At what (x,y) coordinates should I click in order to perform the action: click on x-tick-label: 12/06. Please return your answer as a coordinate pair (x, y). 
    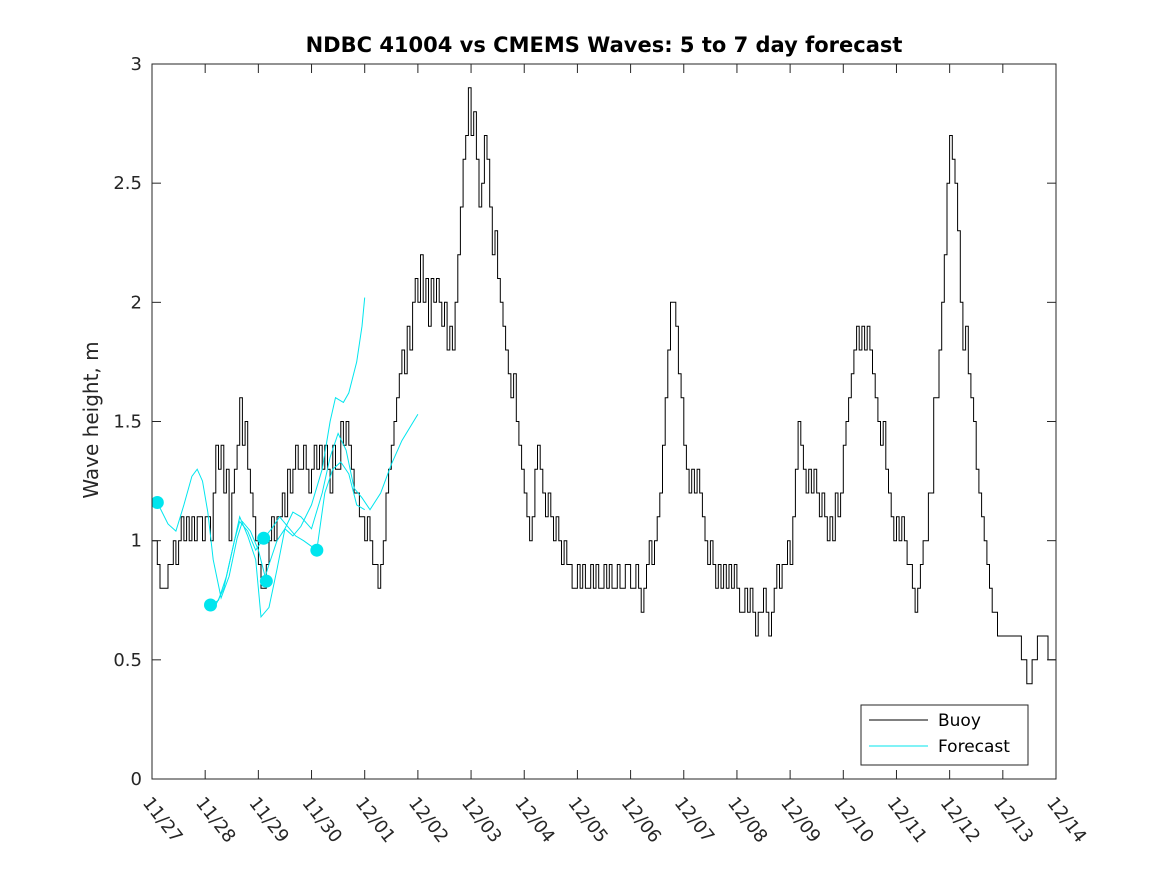
    Looking at the image, I should click on (641, 820).